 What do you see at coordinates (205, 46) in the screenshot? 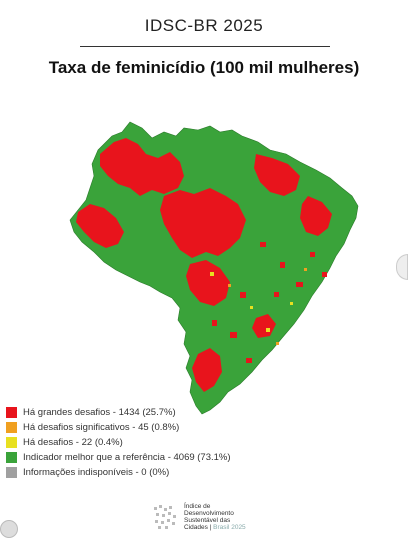
I see `title-divider` at bounding box center [205, 46].